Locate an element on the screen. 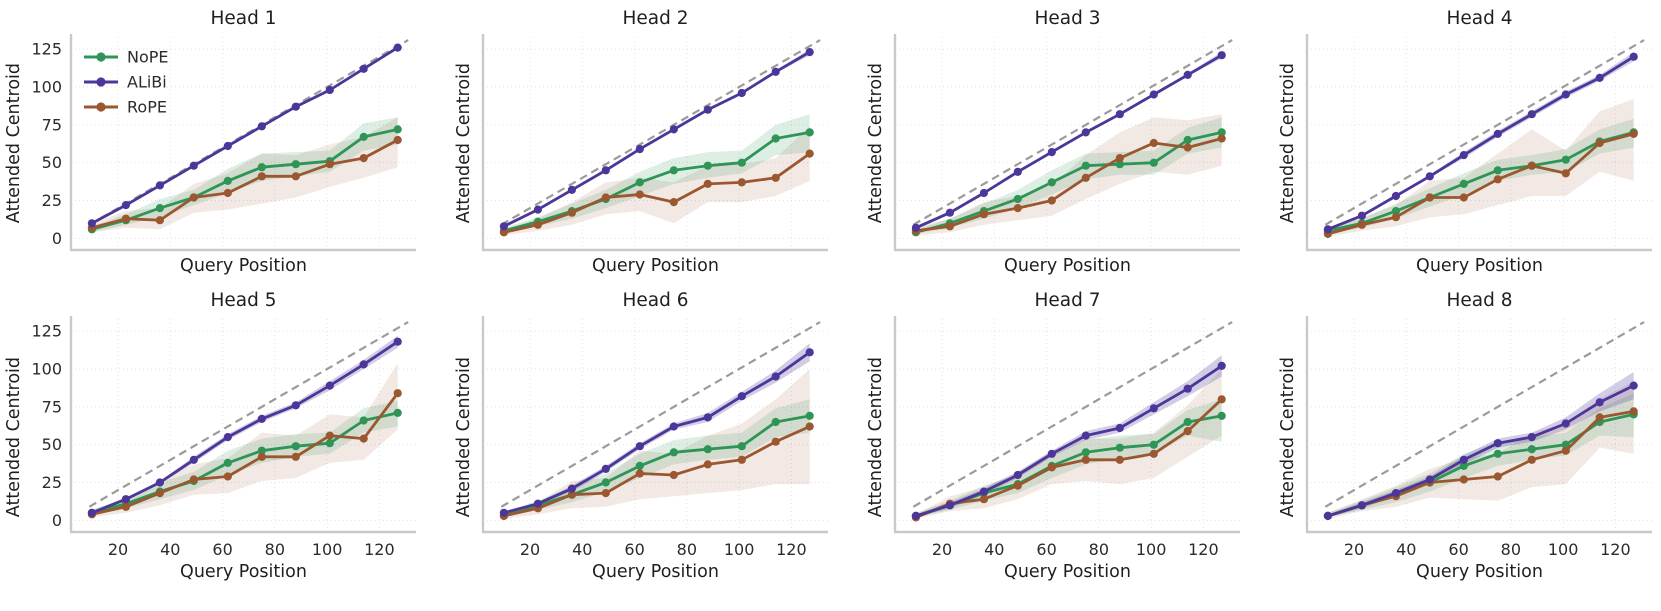 Image resolution: width=1661 pixels, height=611 pixels. legend-marker-rope is located at coordinates (101, 107).